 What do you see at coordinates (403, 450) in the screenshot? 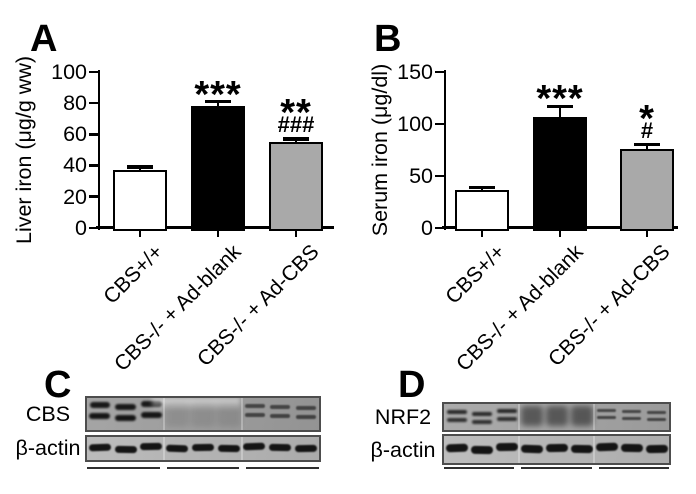
I see `blot-row-label-beta-actin-d: β-actin` at bounding box center [403, 450].